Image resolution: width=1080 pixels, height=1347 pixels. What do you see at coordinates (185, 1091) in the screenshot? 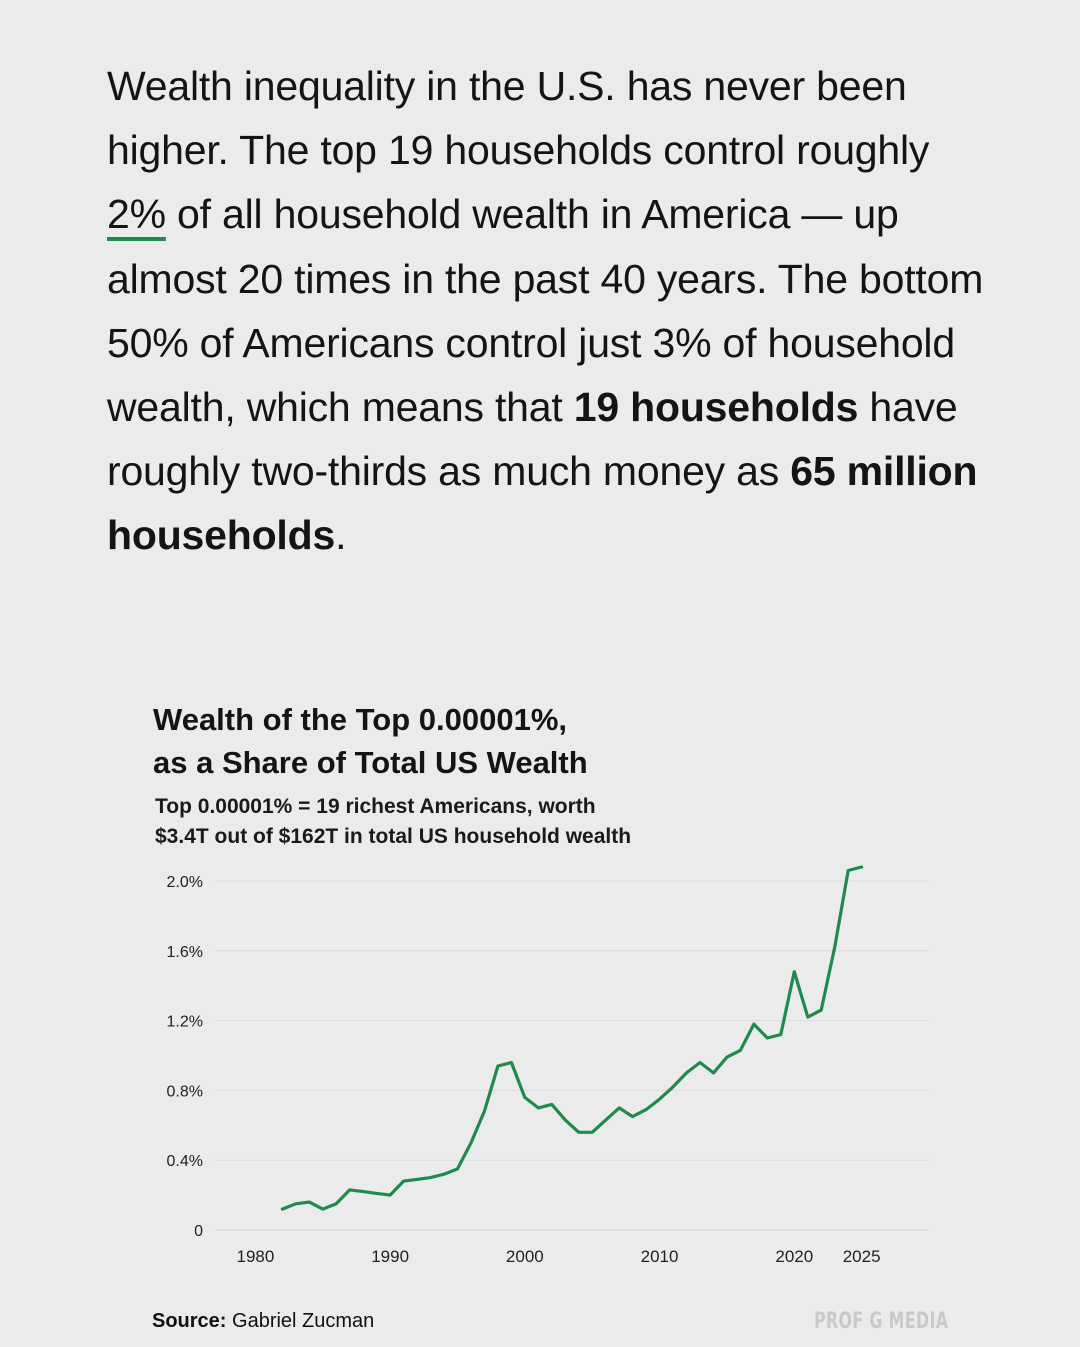
I see `y-tick-label: 0.8%` at bounding box center [185, 1091].